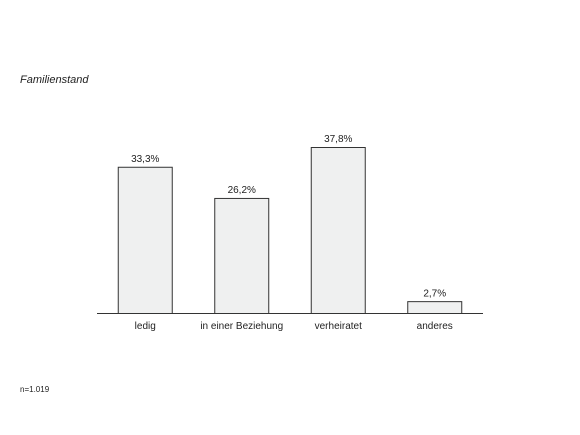 The height and width of the screenshot is (435, 580). Describe the element at coordinates (54, 80) in the screenshot. I see `chart-title: Familienstand` at that location.